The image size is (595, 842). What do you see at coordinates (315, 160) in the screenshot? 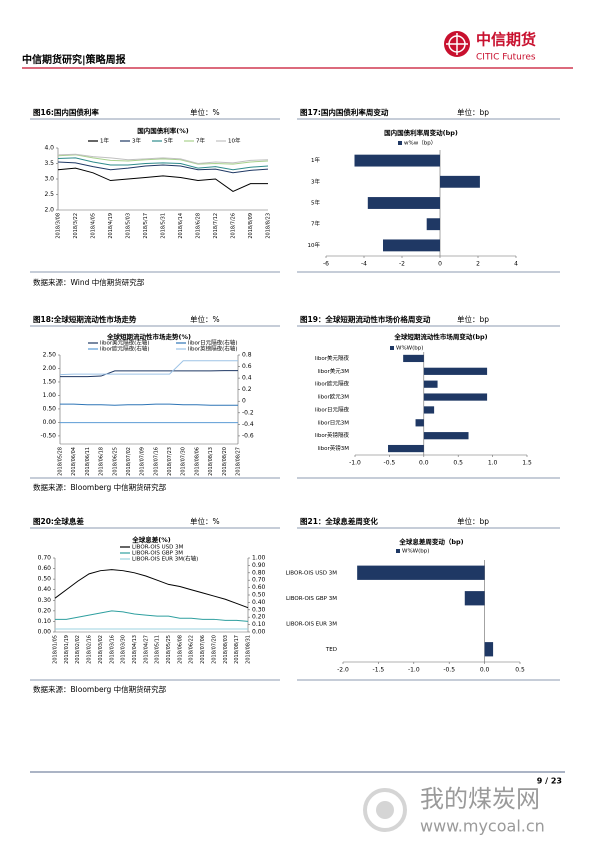
I see `category-label: 1年` at bounding box center [315, 160].